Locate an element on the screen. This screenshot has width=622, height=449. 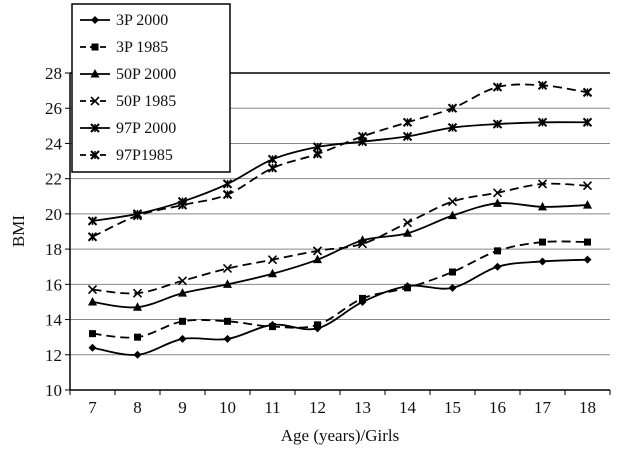
series-3-point-2-stroke-b is located at coordinates (182, 281).